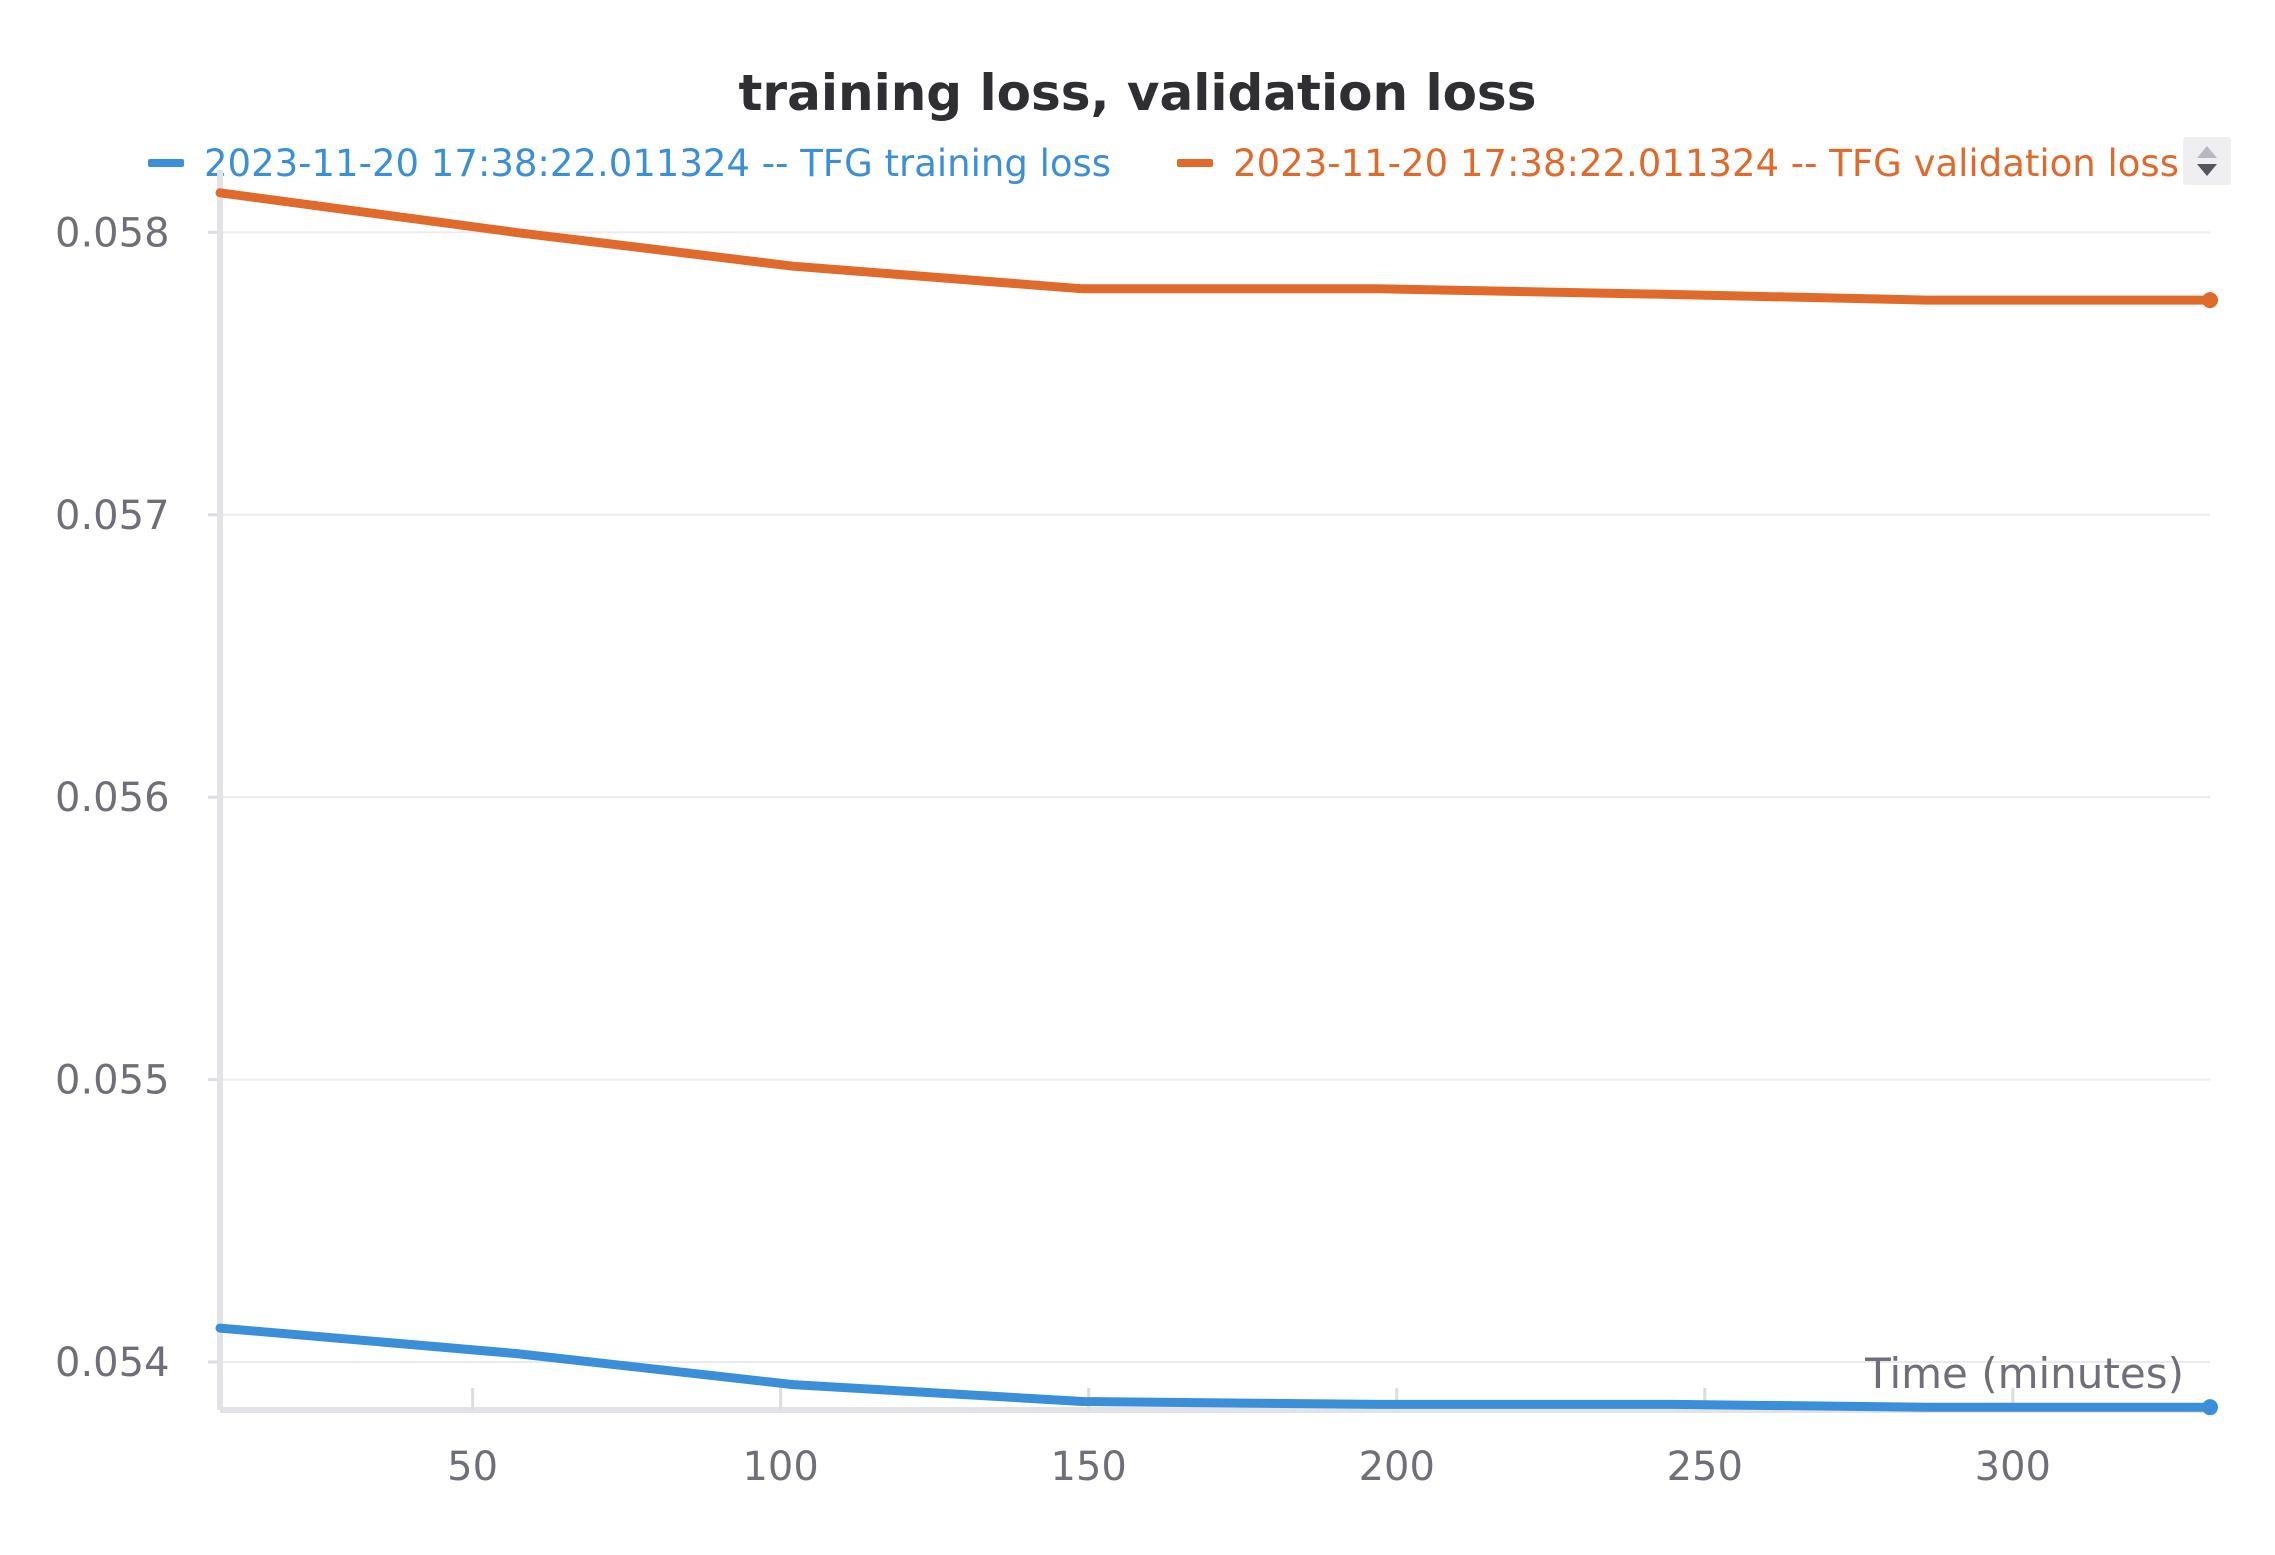 The height and width of the screenshot is (1555, 2275). I want to click on series-end-point-training-loss, so click(2210, 1407).